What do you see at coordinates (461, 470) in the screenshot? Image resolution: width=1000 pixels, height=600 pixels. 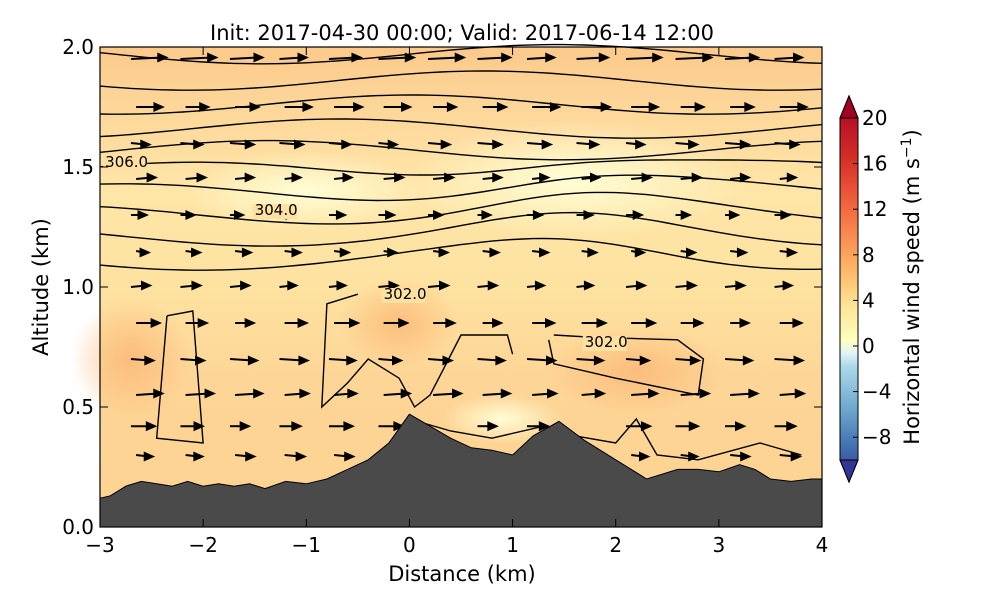 I see `terrain` at bounding box center [461, 470].